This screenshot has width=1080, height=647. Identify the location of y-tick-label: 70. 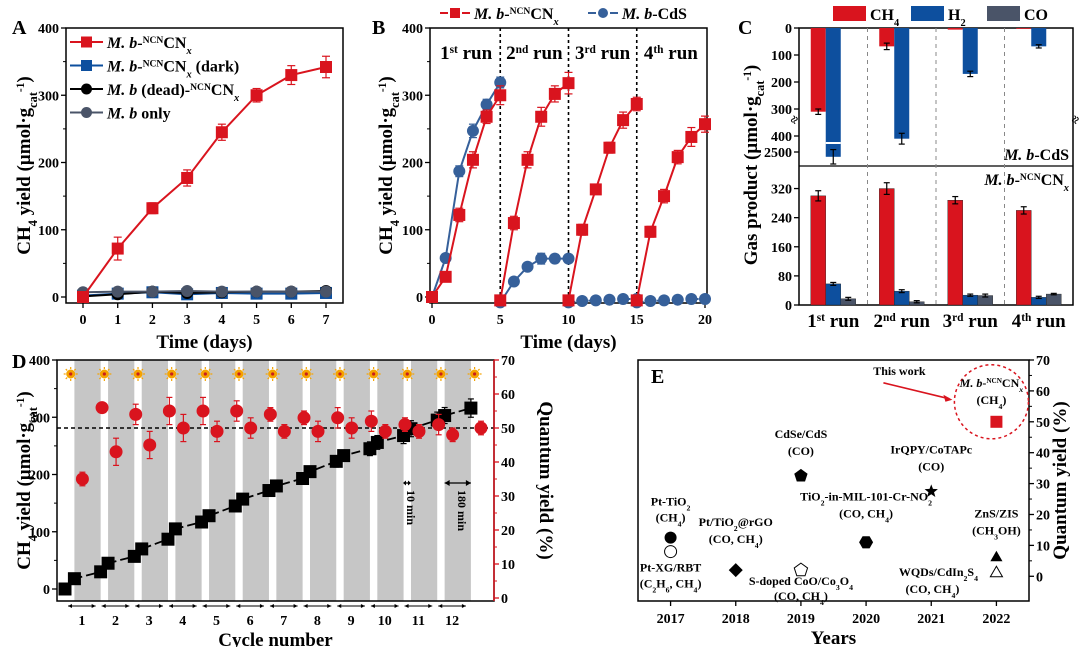
(1043, 361).